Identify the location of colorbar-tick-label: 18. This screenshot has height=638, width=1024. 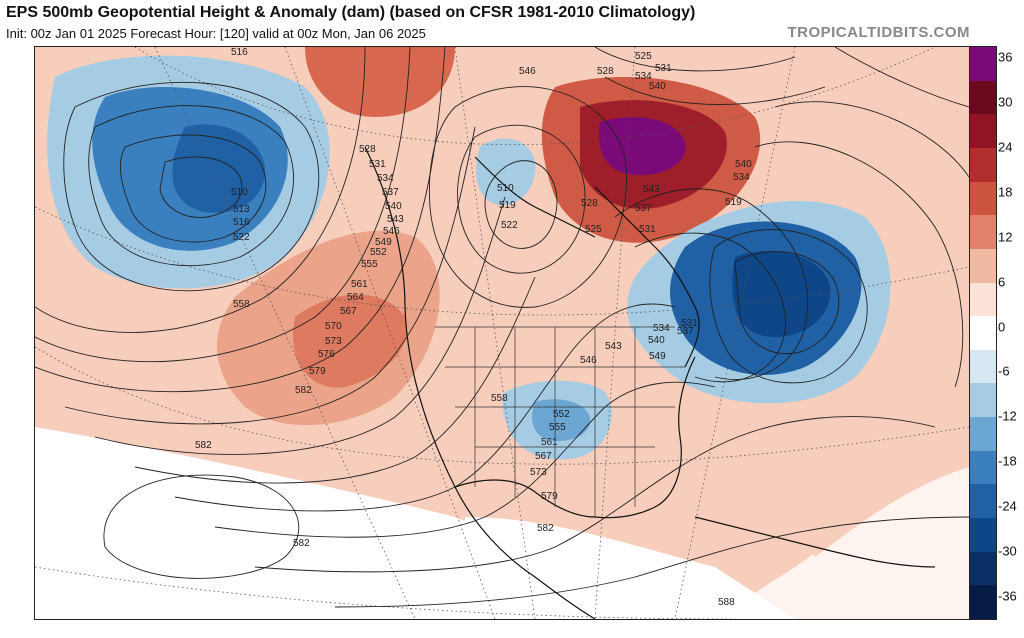
(1005, 192).